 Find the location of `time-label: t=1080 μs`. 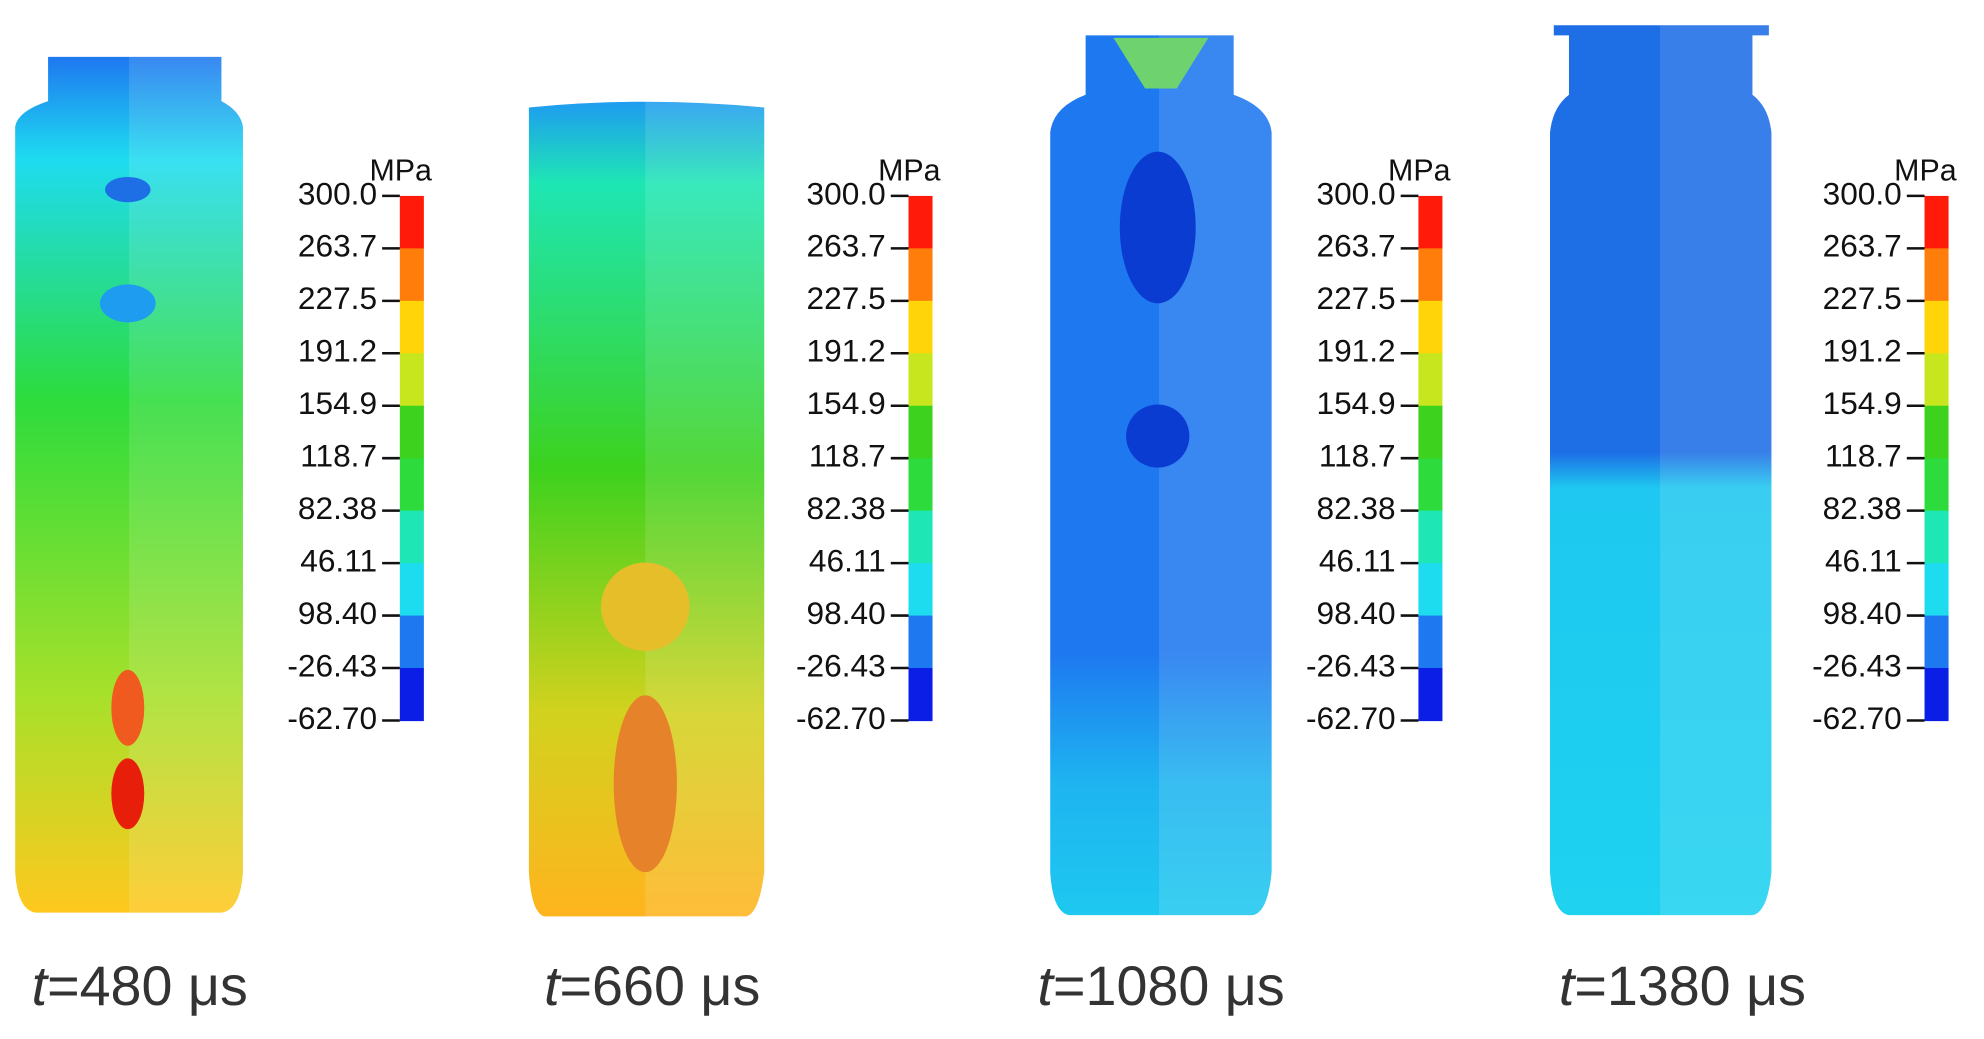

time-label: t=1080 μs is located at coordinates (1161, 986).